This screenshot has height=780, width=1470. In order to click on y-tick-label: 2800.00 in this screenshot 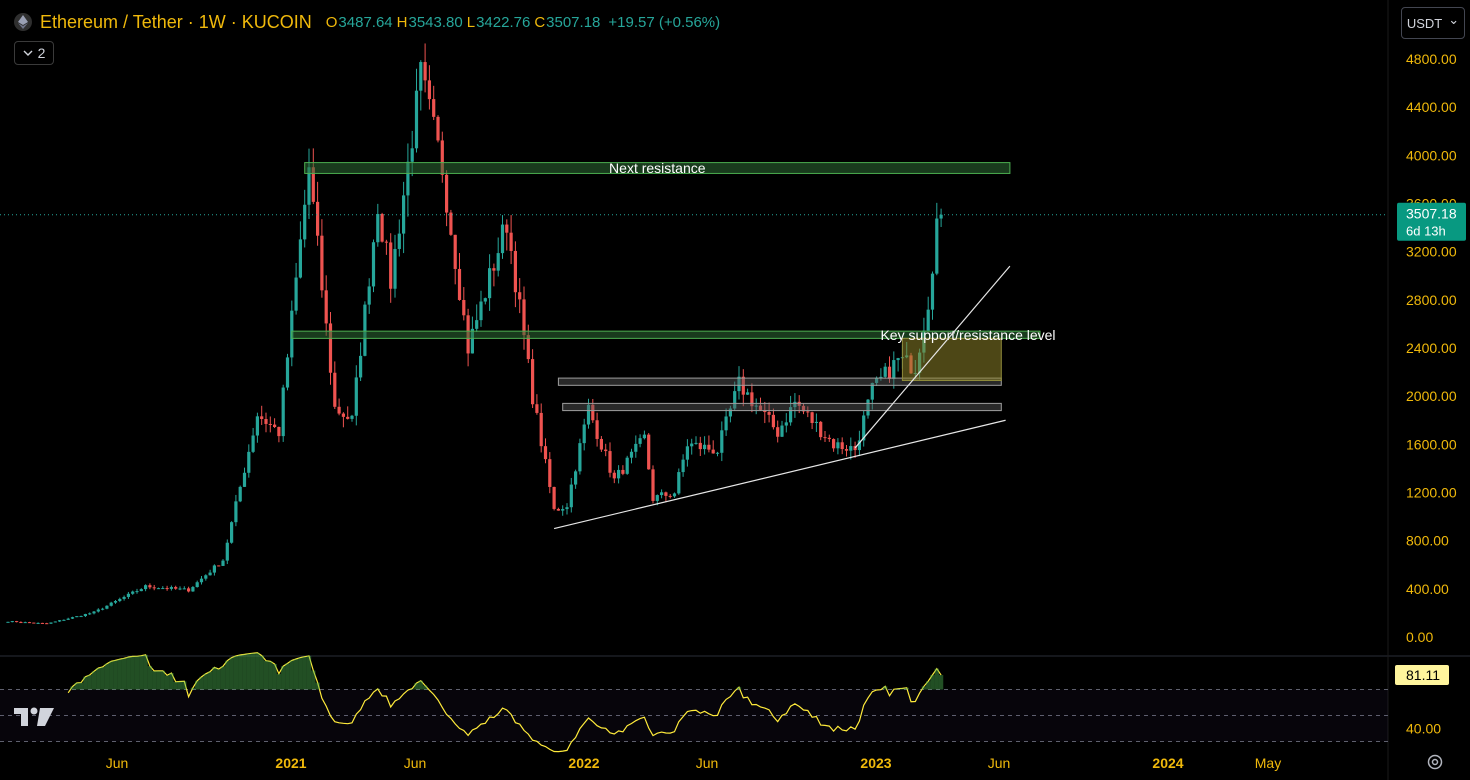, I will do `click(1431, 300)`.